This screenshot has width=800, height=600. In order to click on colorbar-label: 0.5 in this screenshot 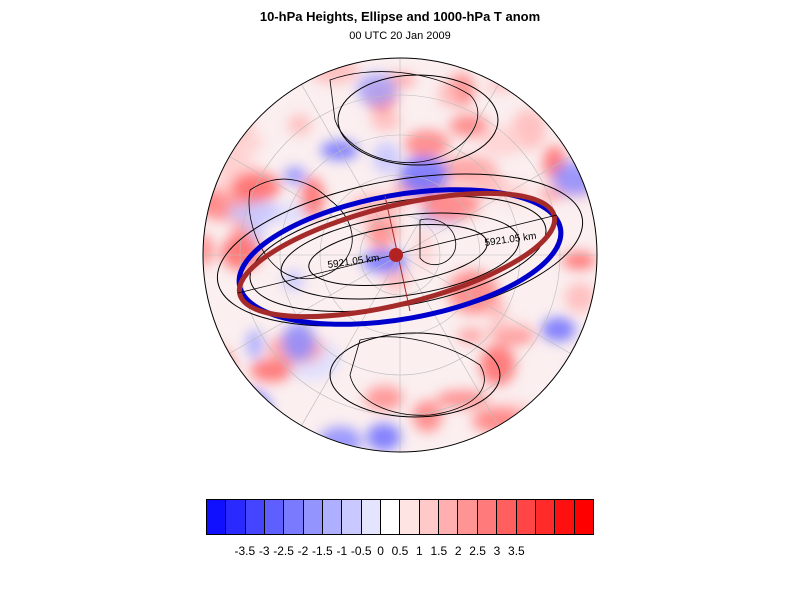, I will do `click(400, 551)`.